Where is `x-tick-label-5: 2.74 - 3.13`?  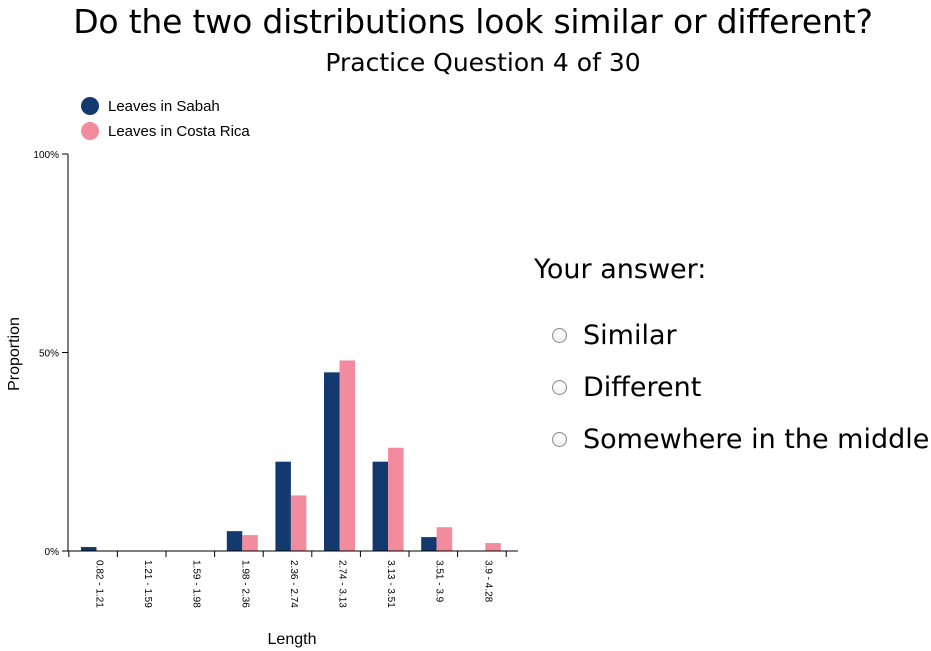
x-tick-label-5: 2.74 - 3.13 is located at coordinates (342, 584).